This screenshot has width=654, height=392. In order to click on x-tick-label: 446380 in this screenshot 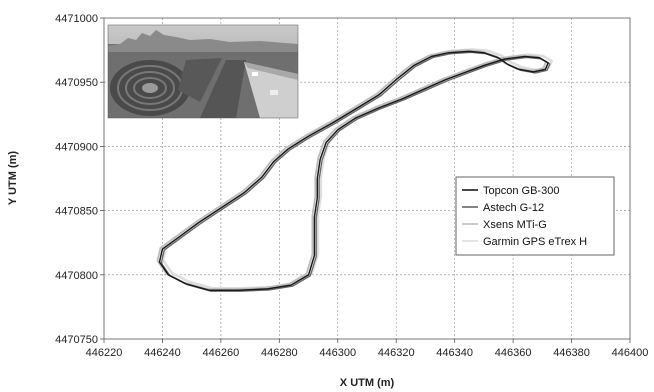, I will do `click(571, 353)`.